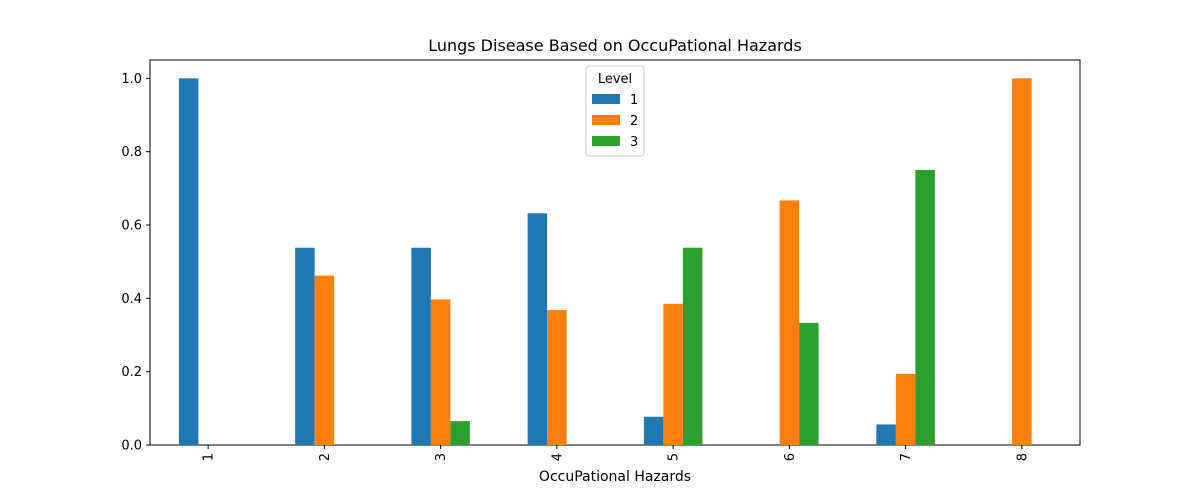  Describe the element at coordinates (634, 142) in the screenshot. I see `legend-label-level-3: 3` at that location.